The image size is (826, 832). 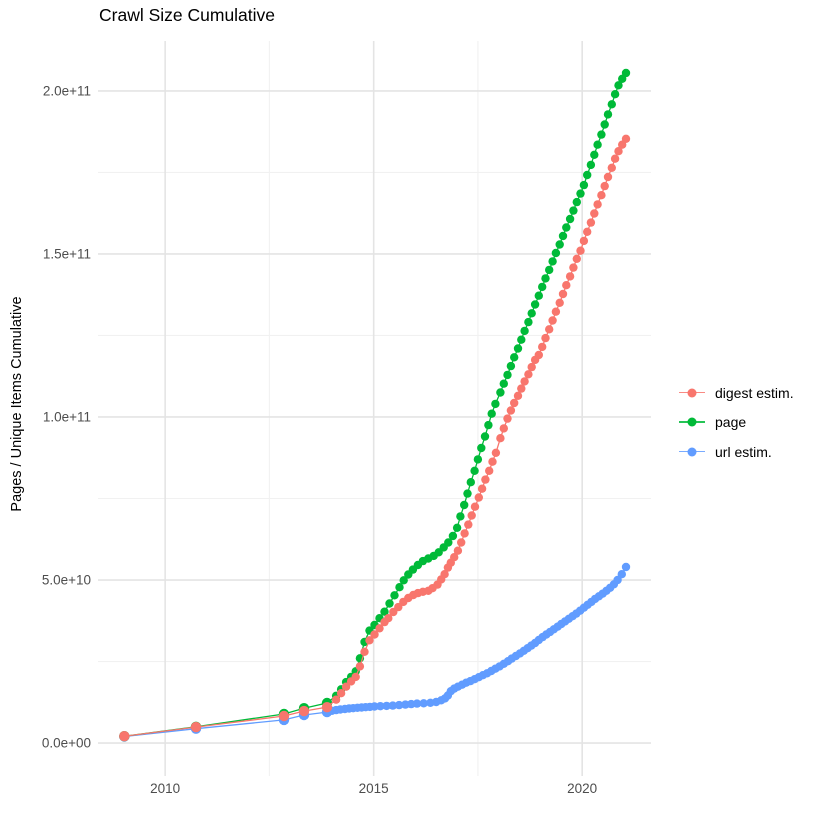 I want to click on y-axis-title: Pages / Unique Items Cumulative, so click(x=17, y=404).